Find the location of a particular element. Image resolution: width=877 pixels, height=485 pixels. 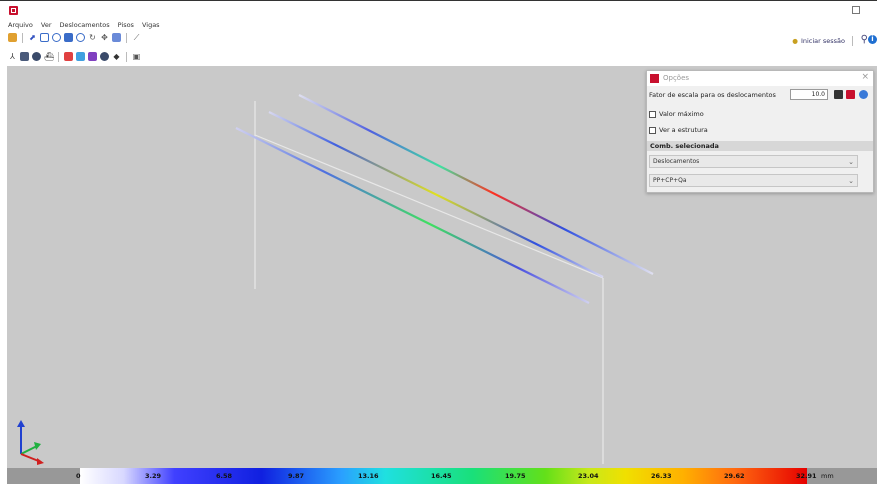

menu-arquivo: Arquivo is located at coordinates (20, 25).